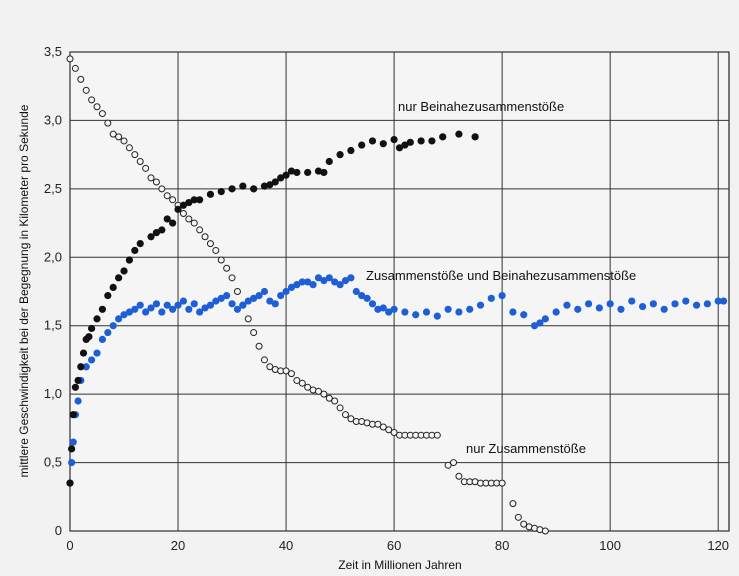 This screenshot has width=739, height=576. I want to click on x-tick-label: 20, so click(178, 545).